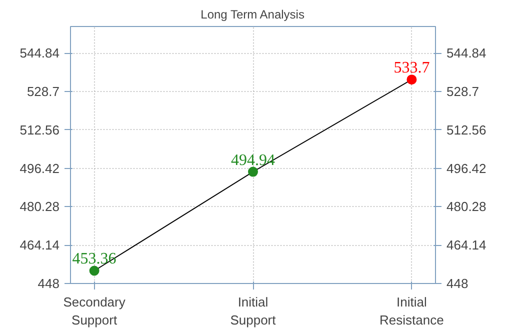  I want to click on y-tick-label: 544.84, so click(40, 53).